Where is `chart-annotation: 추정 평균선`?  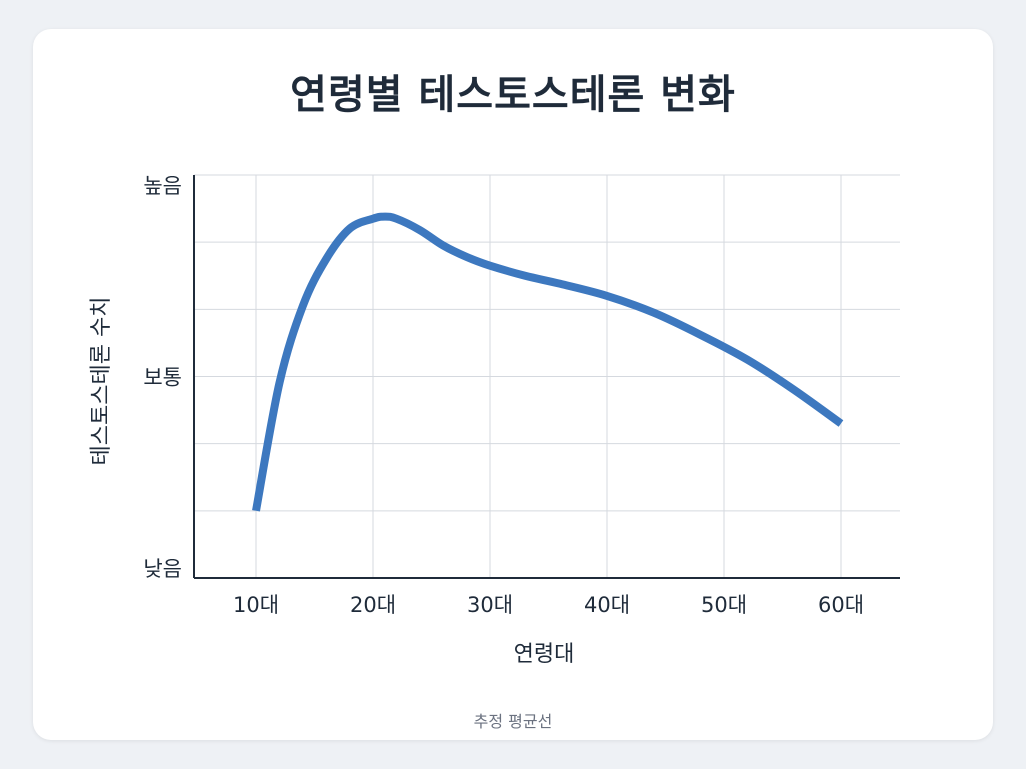 chart-annotation: 추정 평균선 is located at coordinates (513, 721).